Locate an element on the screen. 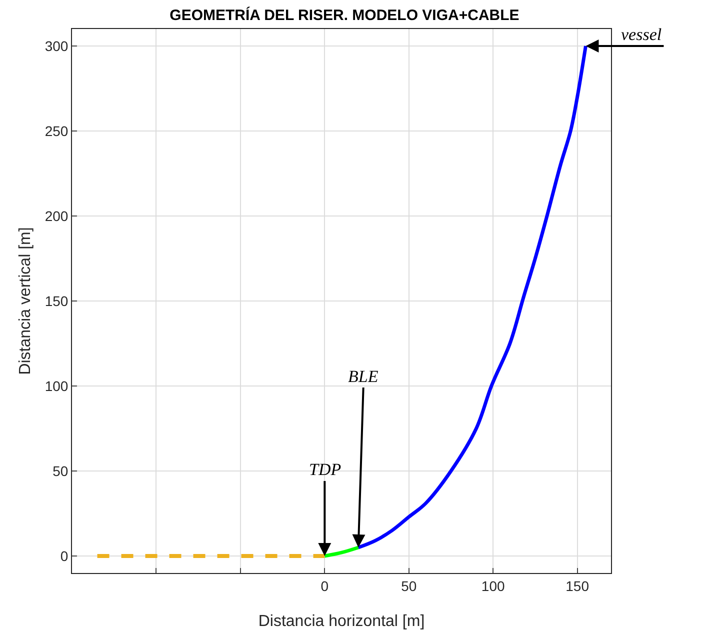  y-tick-label: 150 is located at coordinates (56, 300).